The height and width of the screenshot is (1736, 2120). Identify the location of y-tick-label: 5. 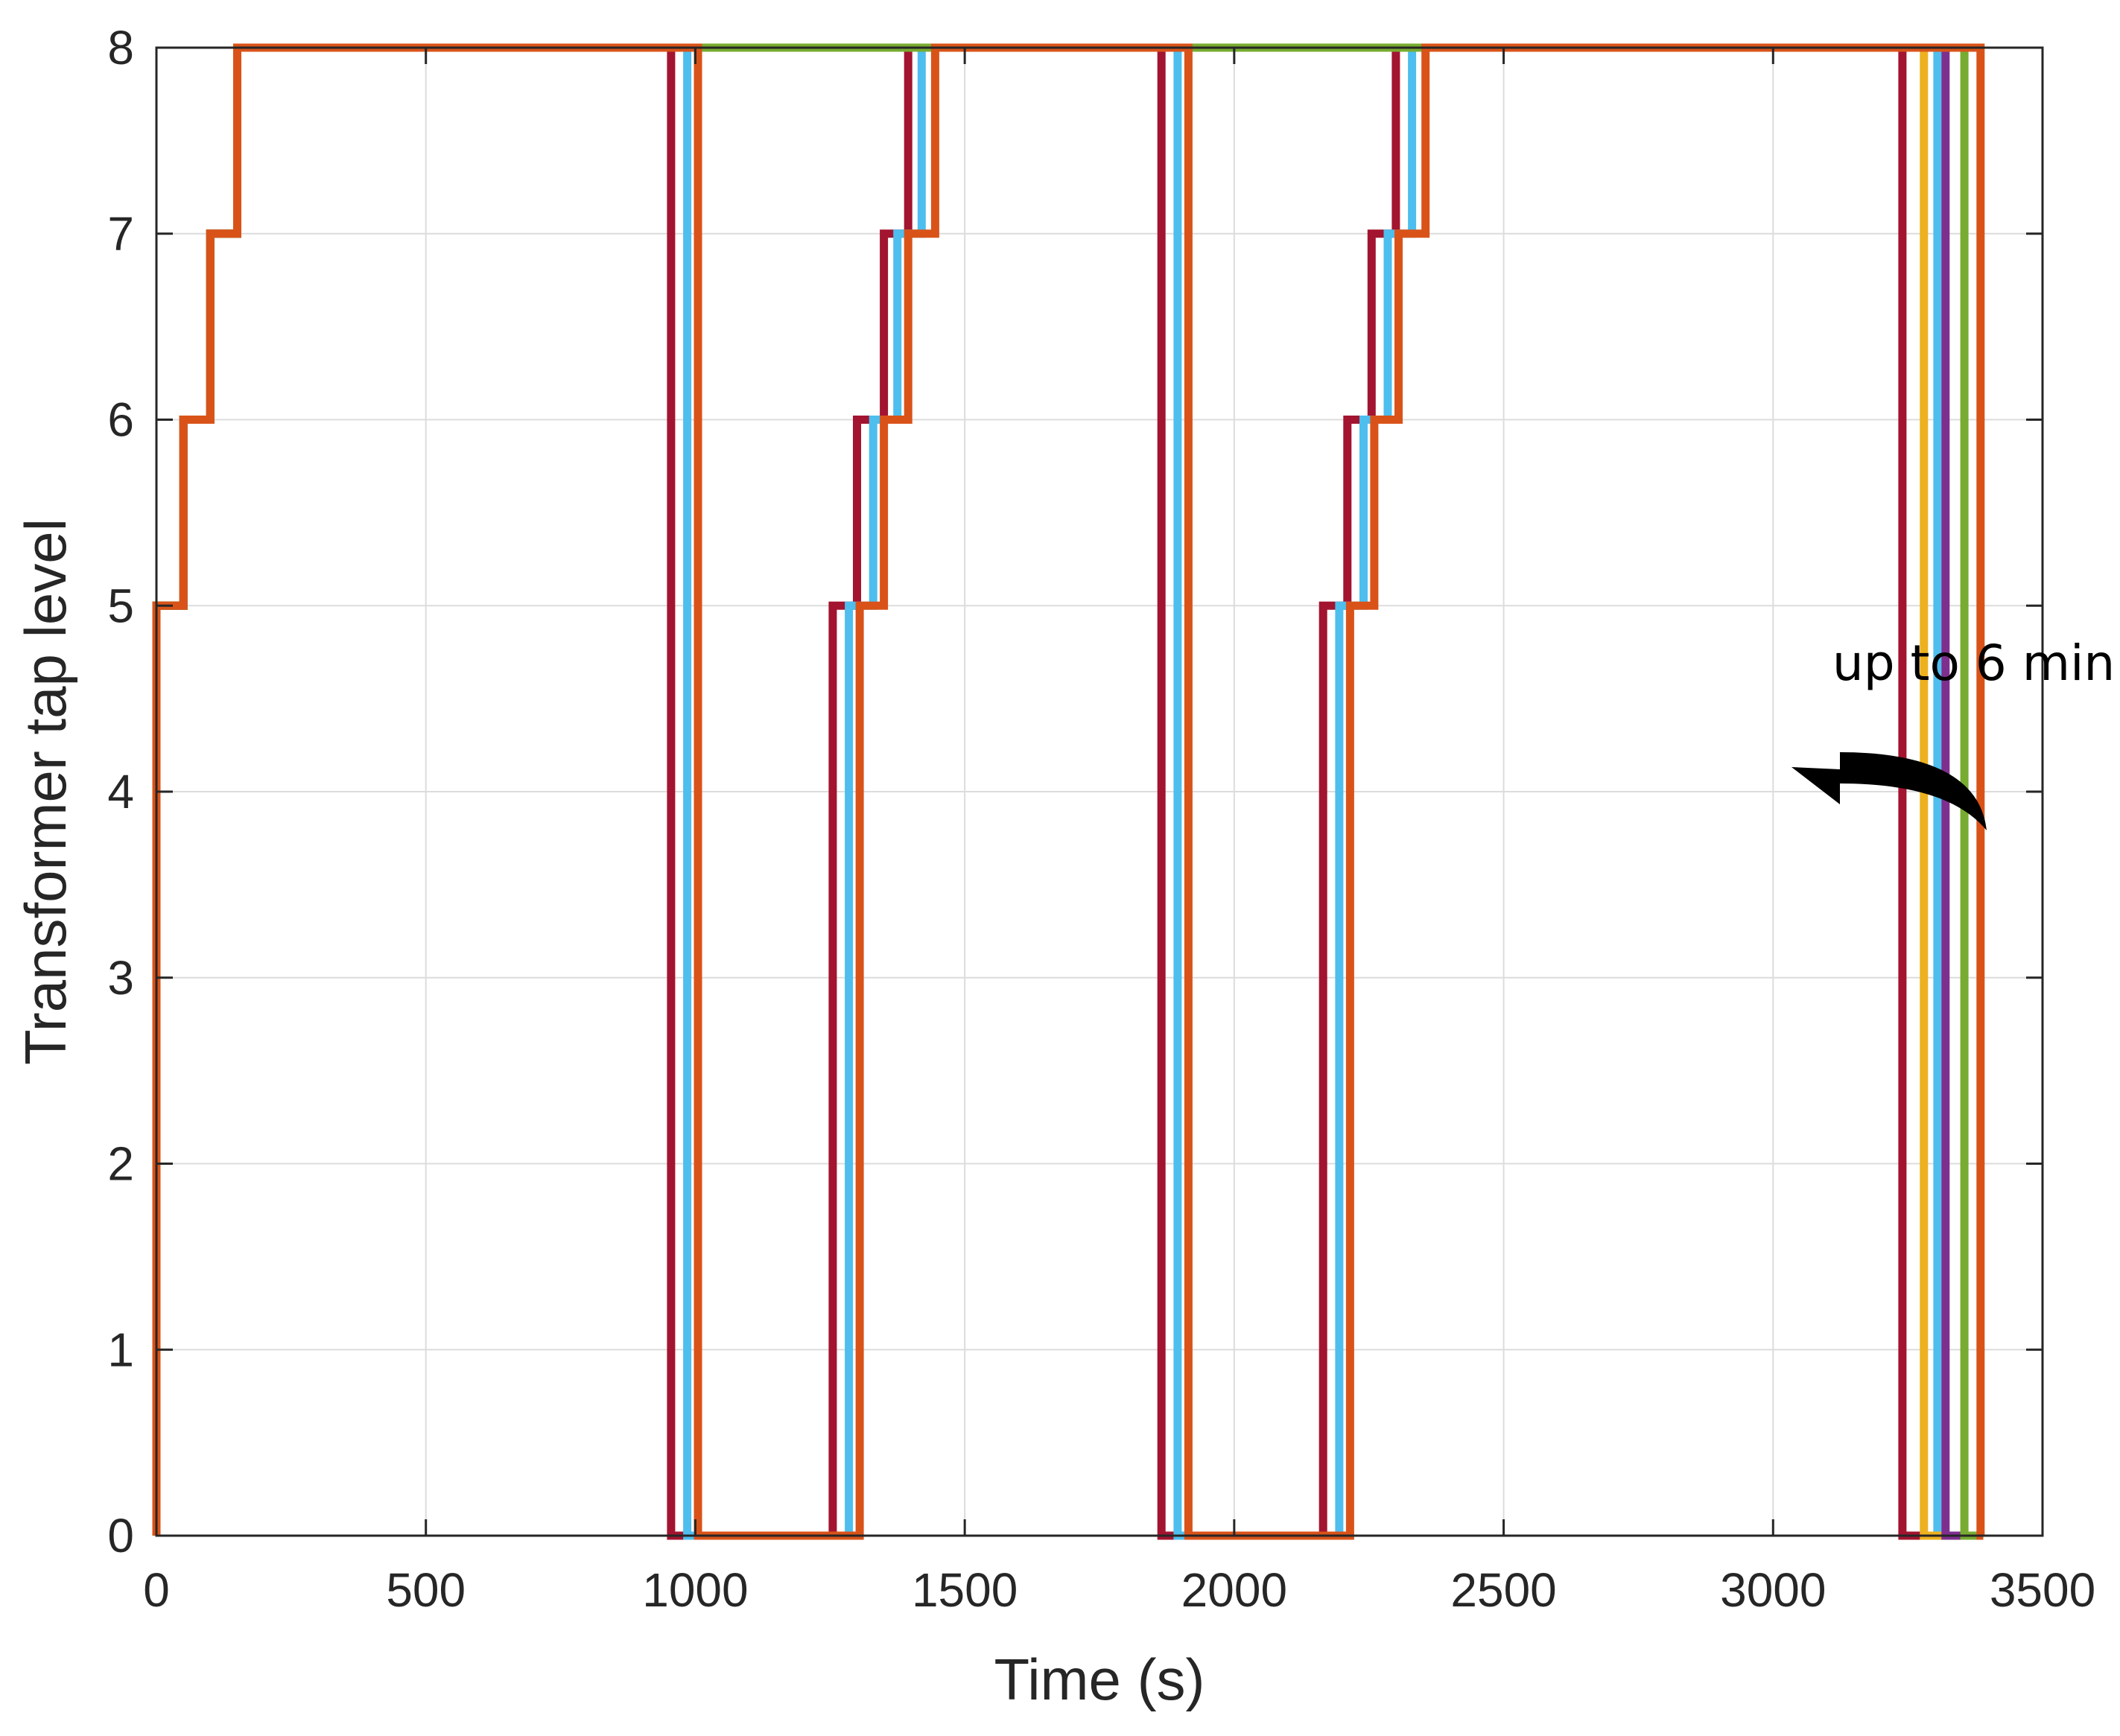
(120, 605).